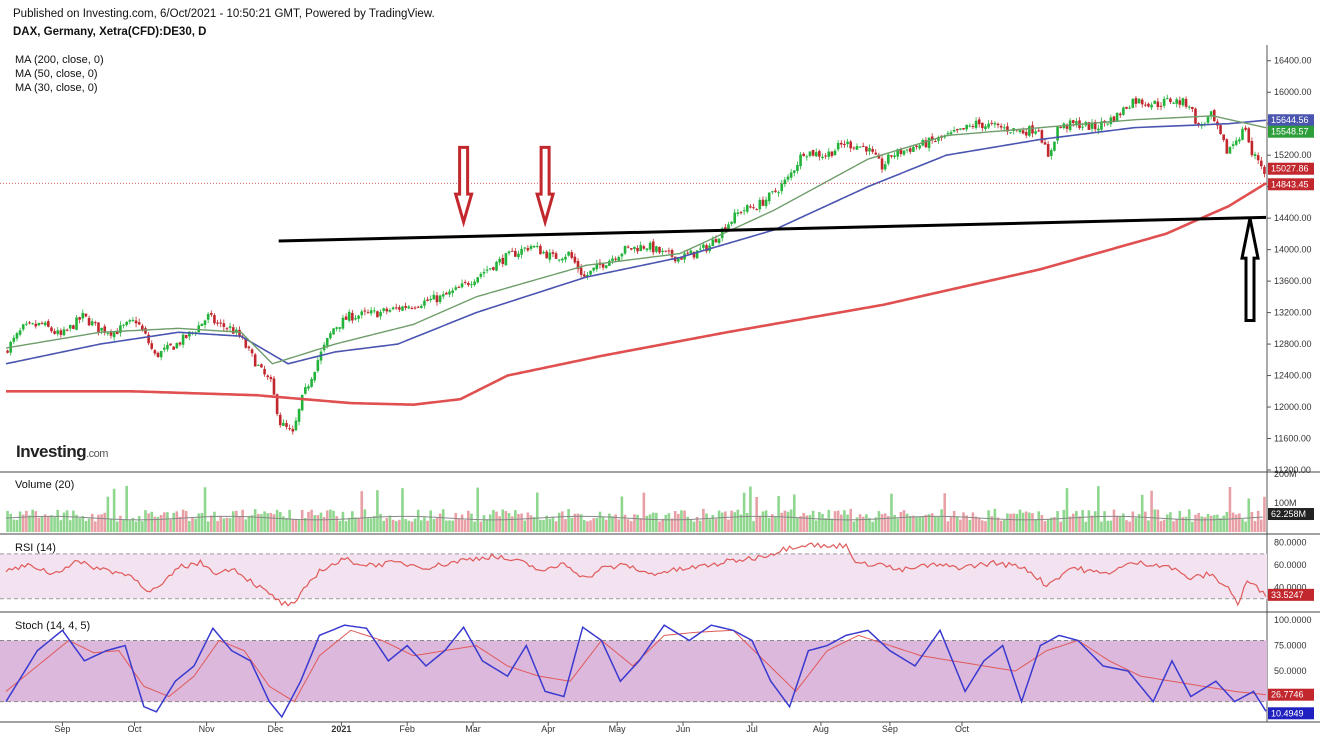 The image size is (1320, 735). Describe the element at coordinates (890, 729) in the screenshot. I see `time-tick-label: Sep` at that location.